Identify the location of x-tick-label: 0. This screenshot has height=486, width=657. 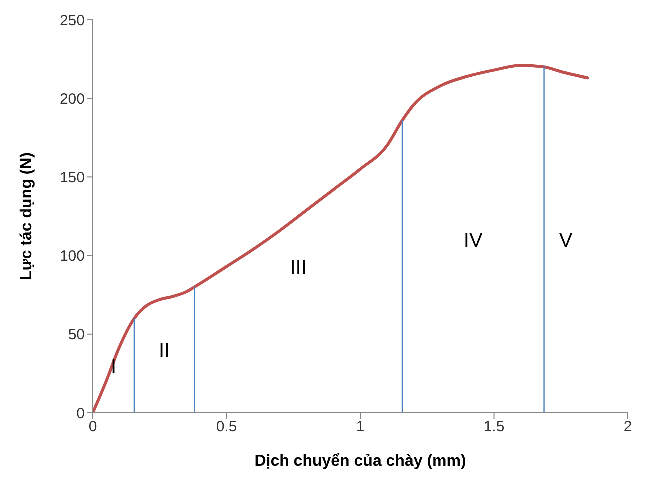
(93, 427).